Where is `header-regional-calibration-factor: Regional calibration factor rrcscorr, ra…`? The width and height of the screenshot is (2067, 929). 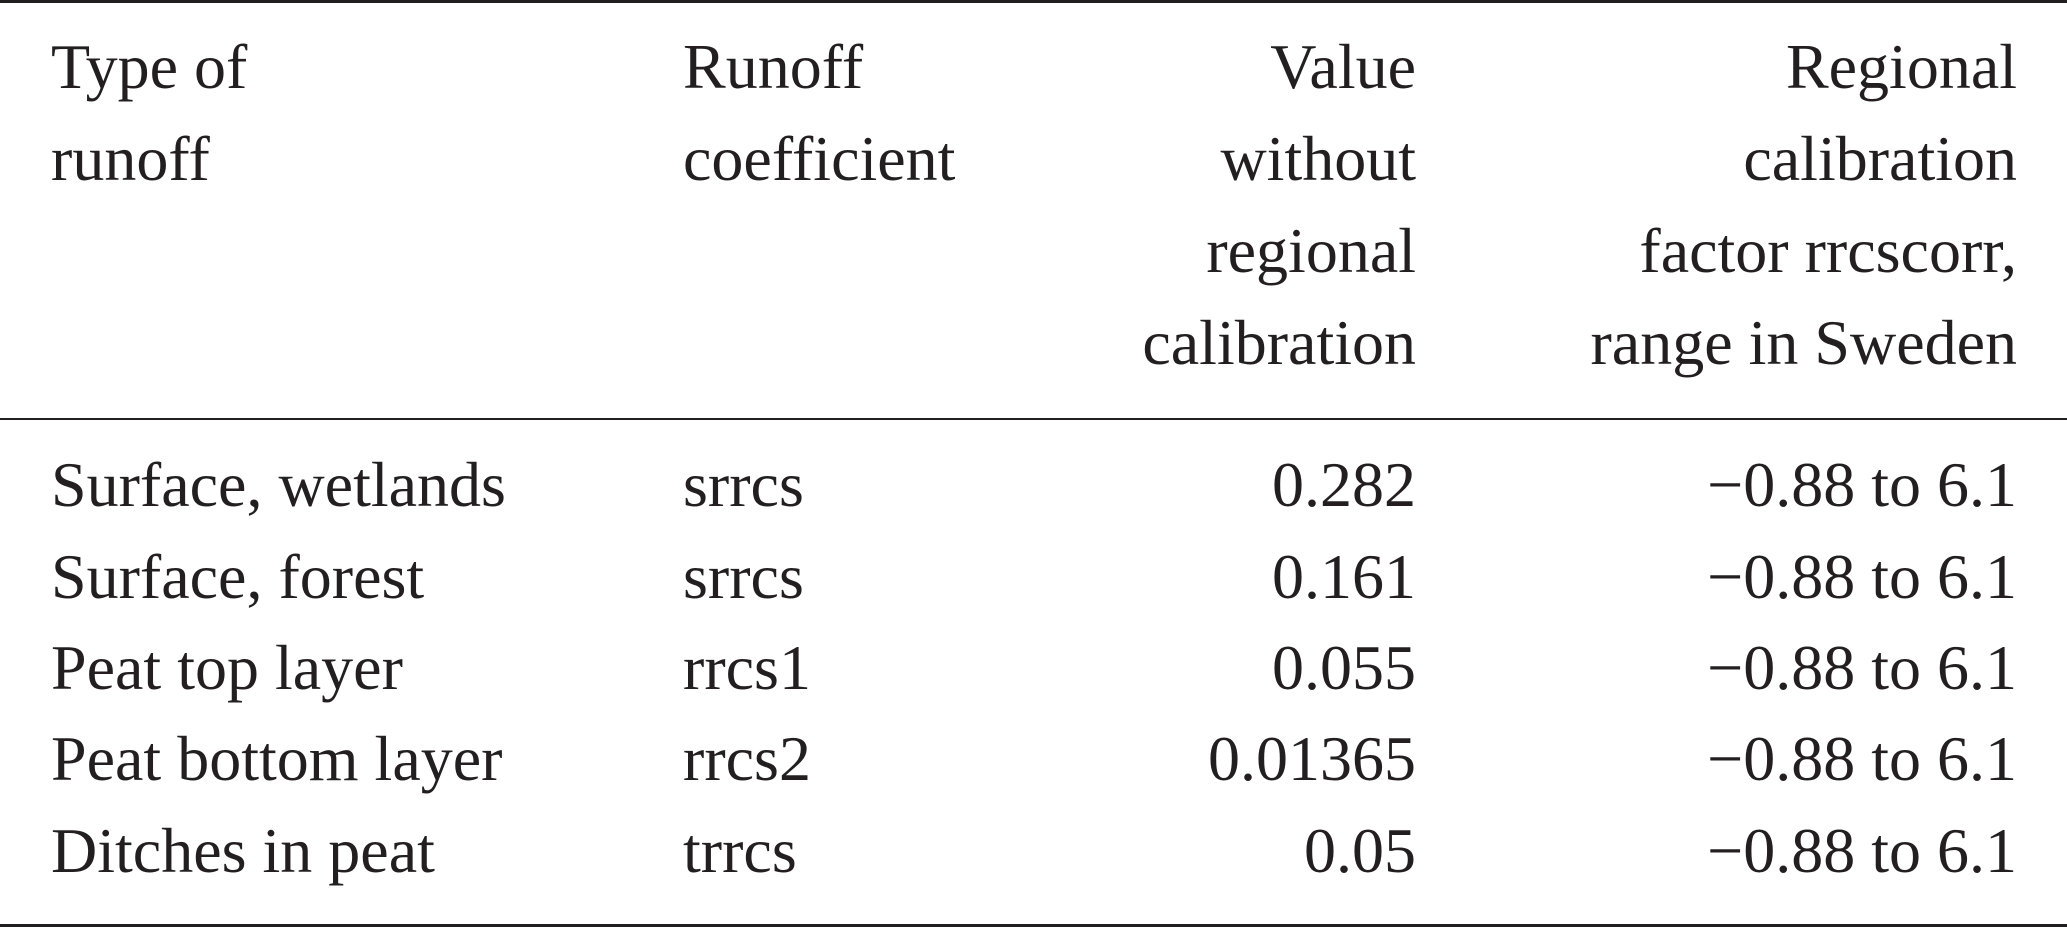
header-regional-calibration-factor: Regional calibration factor rrcscorr, ra… is located at coordinates (1803, 204).